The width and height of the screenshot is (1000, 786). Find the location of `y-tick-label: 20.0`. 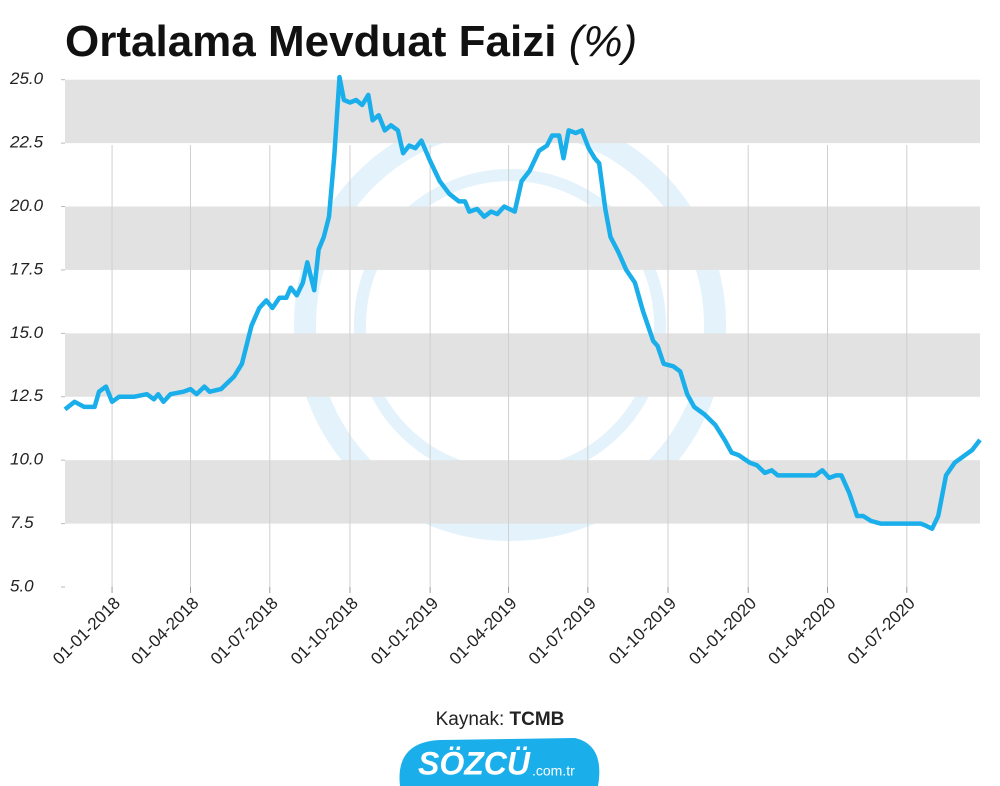

y-tick-label: 20.0 is located at coordinates (26, 205).